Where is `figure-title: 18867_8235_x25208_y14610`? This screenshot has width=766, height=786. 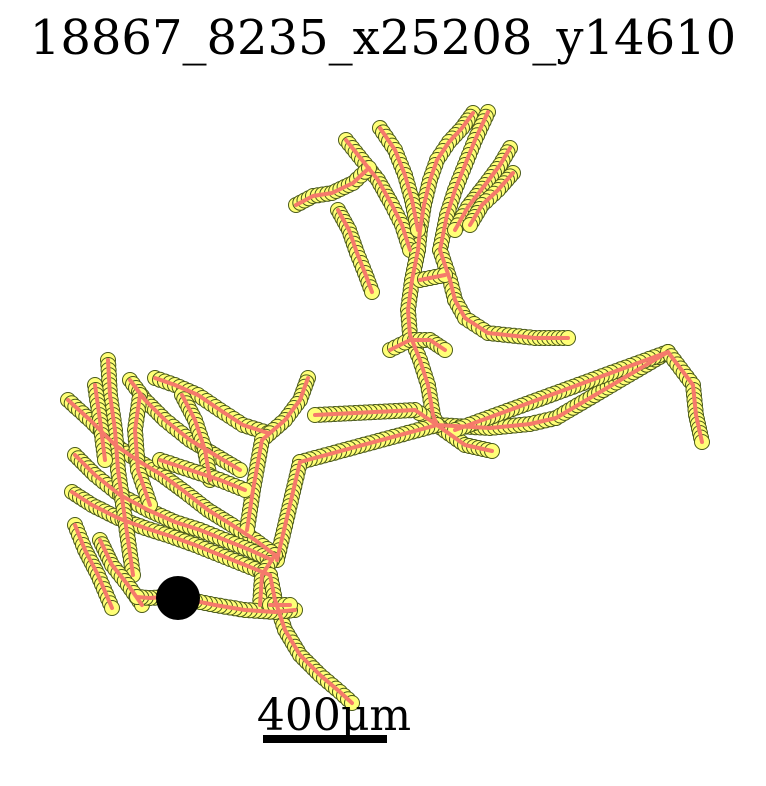
figure-title: 18867_8235_x25208_y14610 is located at coordinates (383, 38).